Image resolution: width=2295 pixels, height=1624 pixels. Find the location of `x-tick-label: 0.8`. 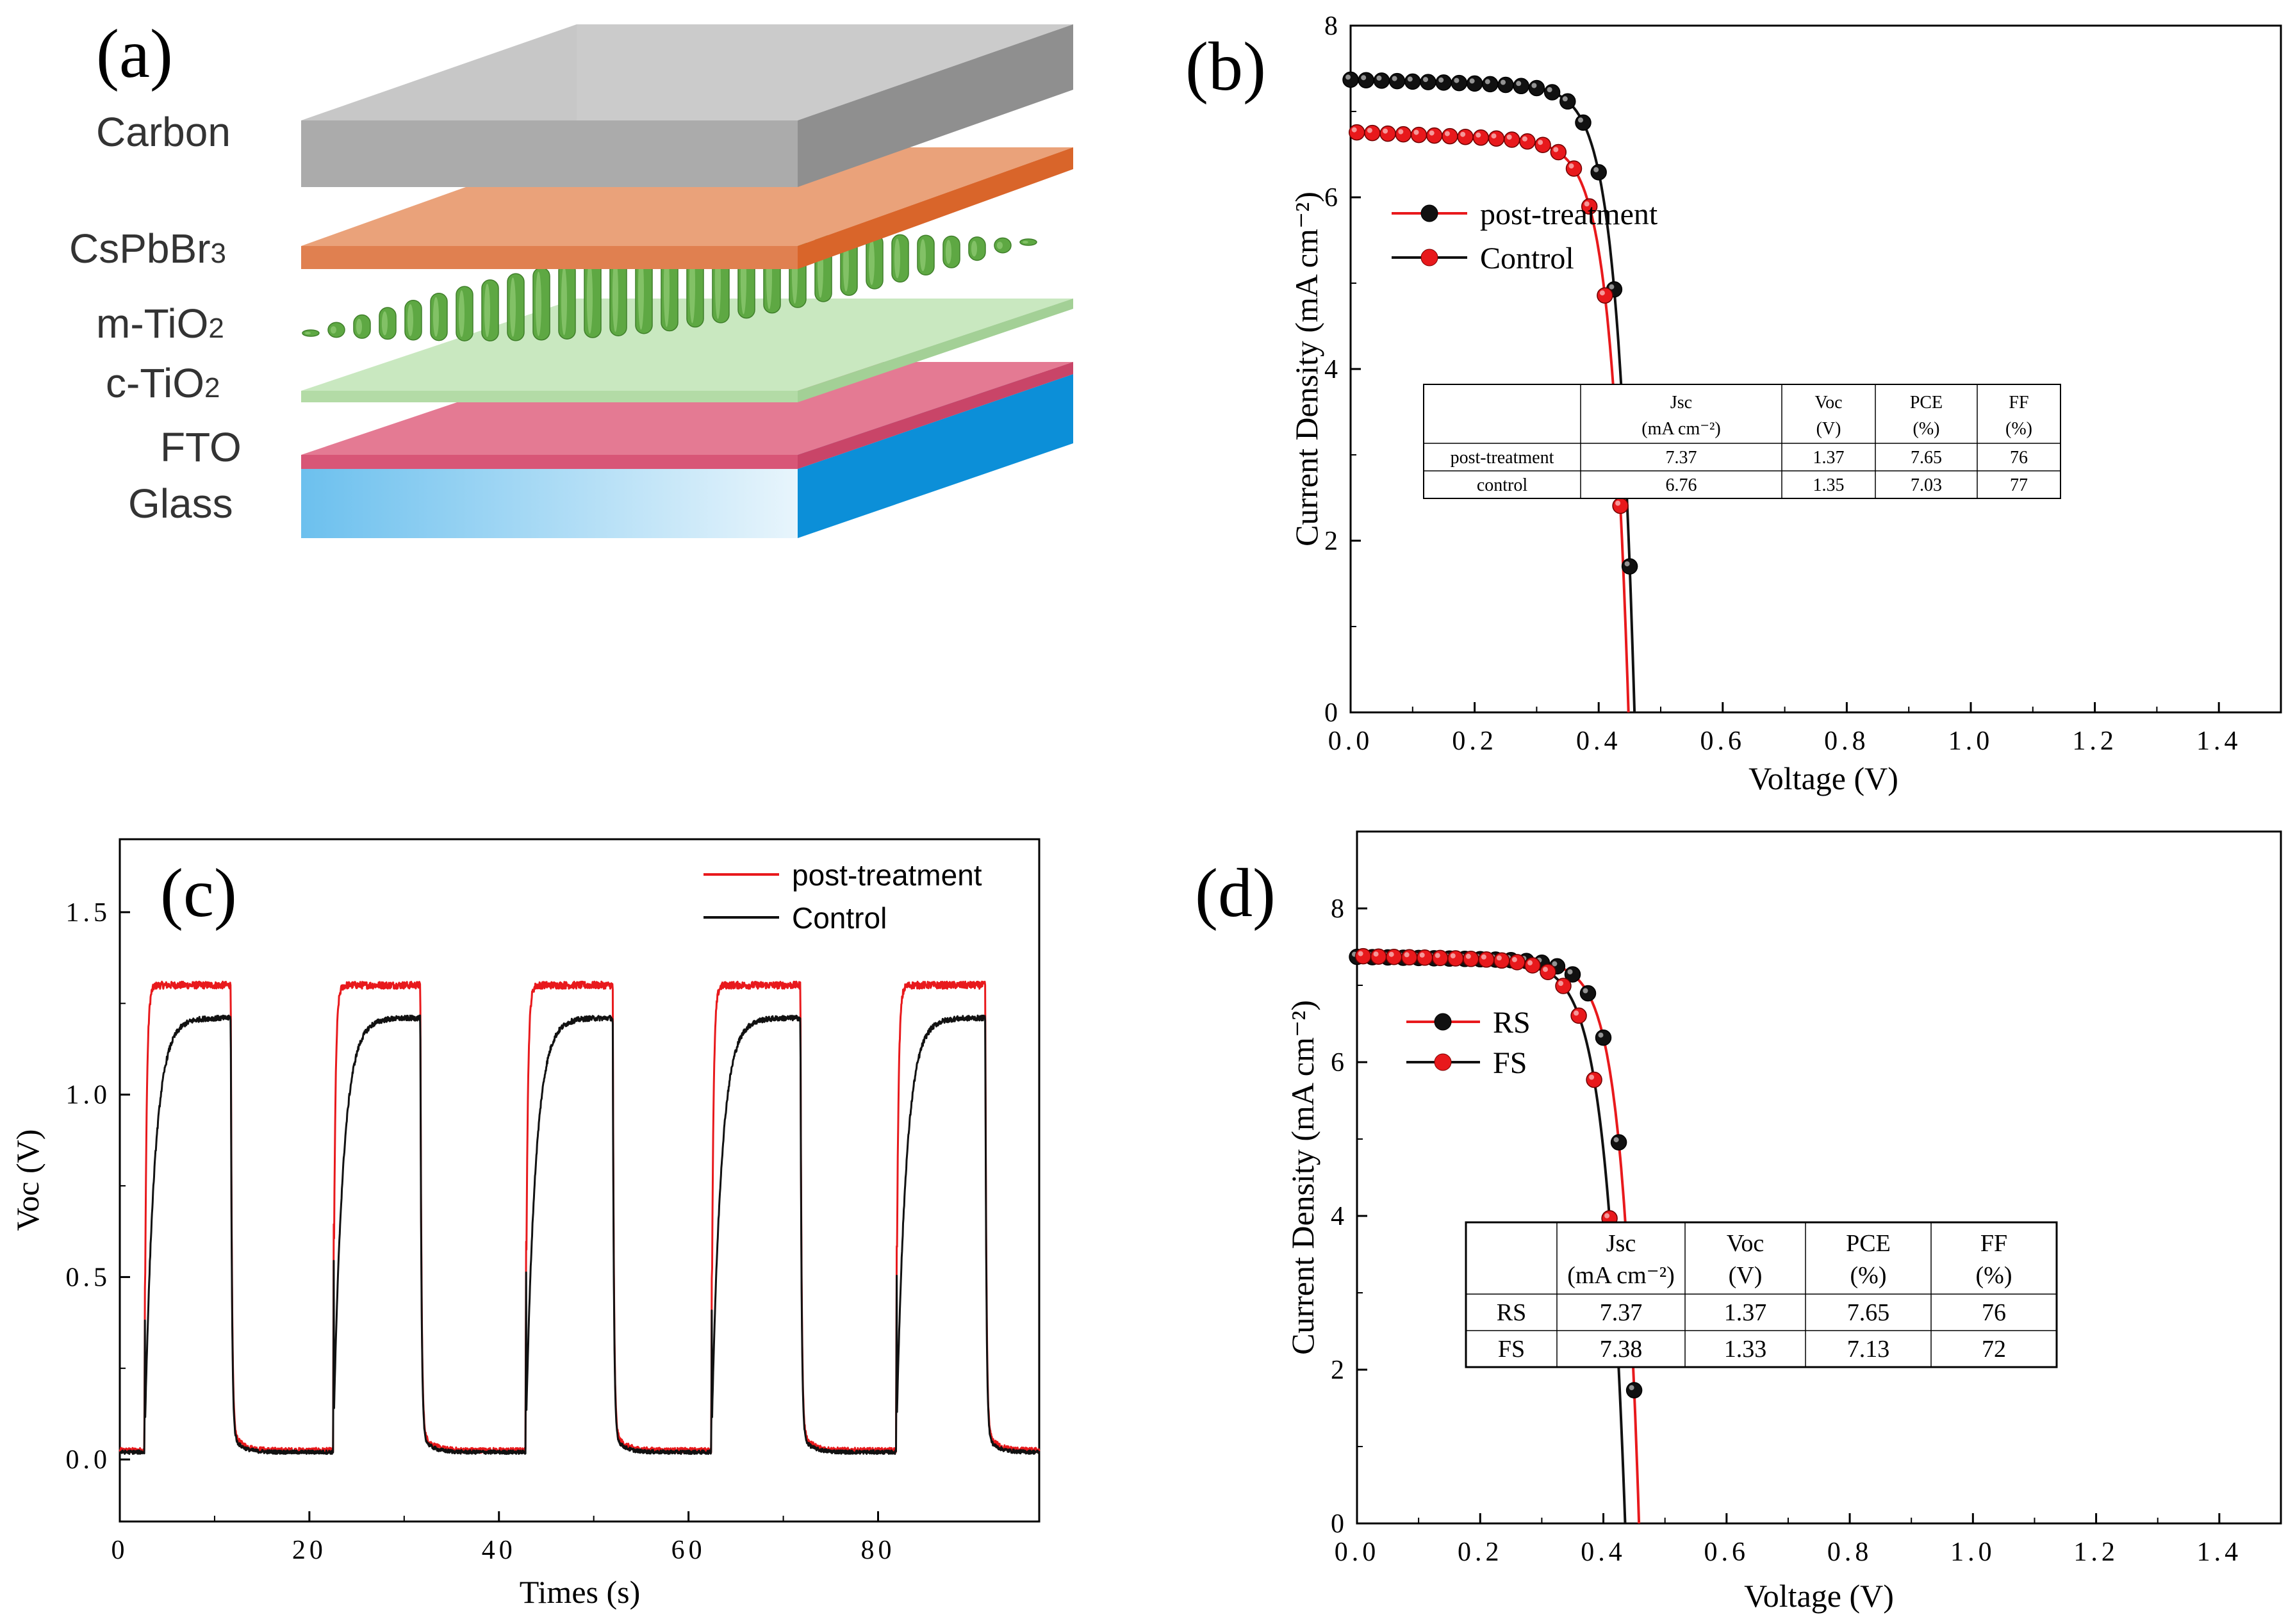

x-tick-label: 0.8 is located at coordinates (1847, 741).